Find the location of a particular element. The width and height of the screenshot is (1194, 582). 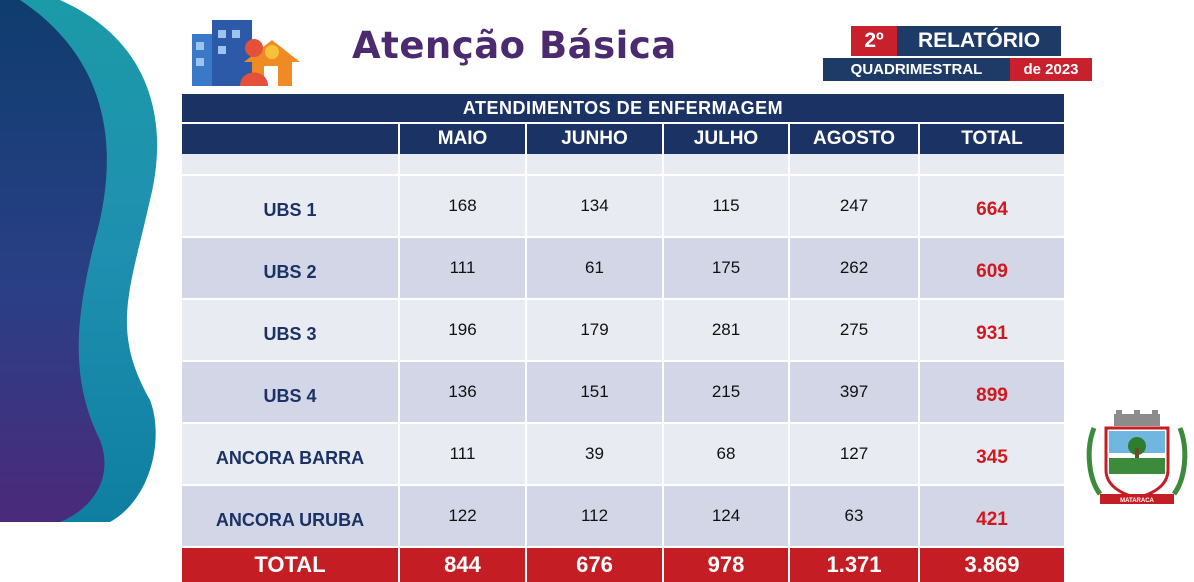

column-header-june: JUNHO is located at coordinates (594, 139).